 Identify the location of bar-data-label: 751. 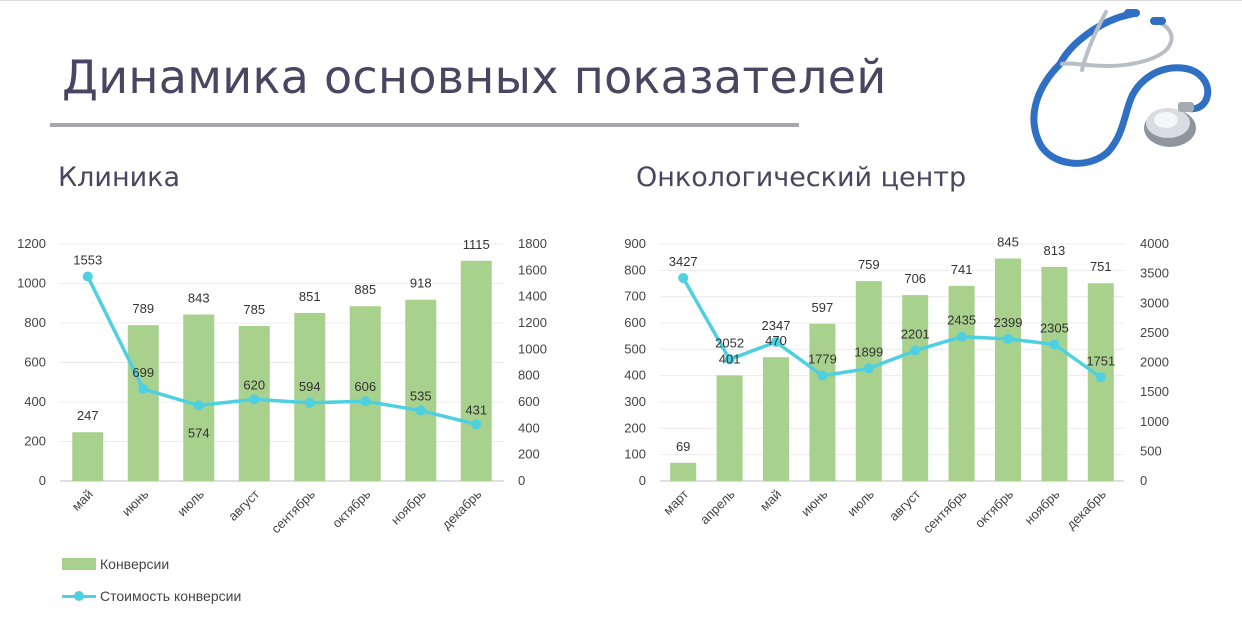
(1101, 266).